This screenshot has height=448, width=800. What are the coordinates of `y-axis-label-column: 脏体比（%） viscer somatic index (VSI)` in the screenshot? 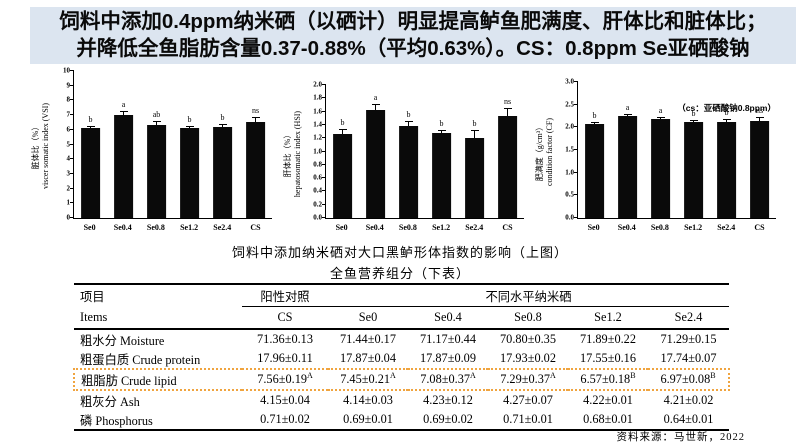 It's located at (41, 154).